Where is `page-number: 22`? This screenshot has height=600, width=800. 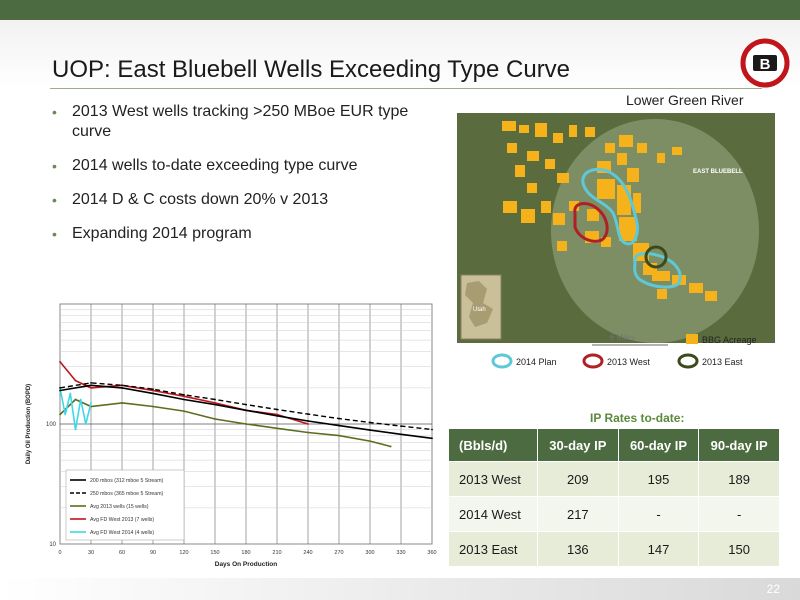 page-number: 22 is located at coordinates (773, 589).